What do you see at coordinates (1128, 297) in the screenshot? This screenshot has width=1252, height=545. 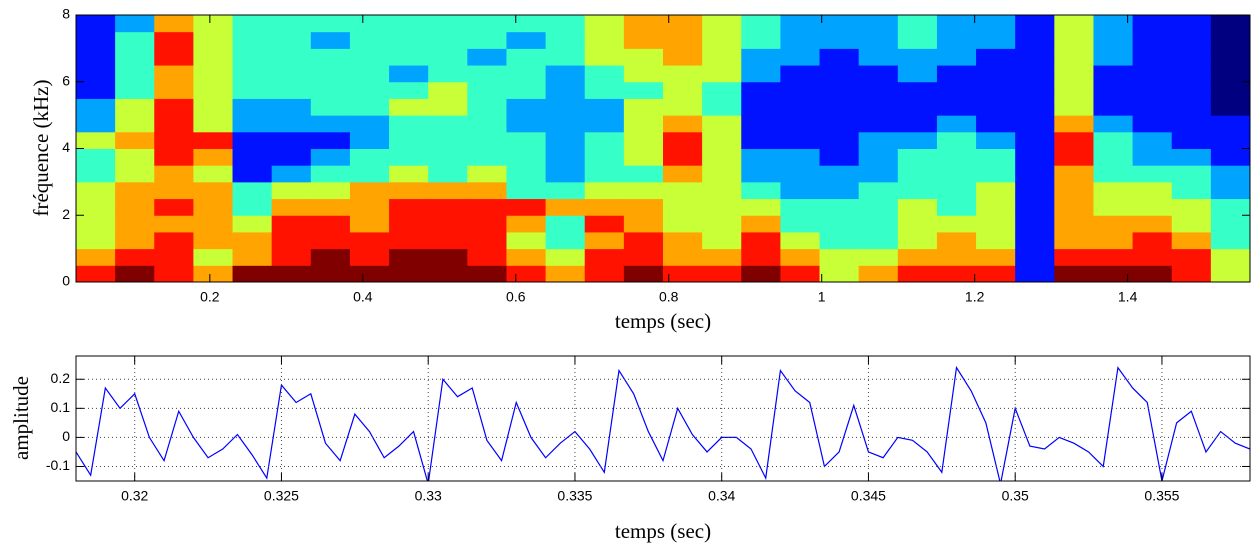 I see `x-tick-label: 1.4` at bounding box center [1128, 297].